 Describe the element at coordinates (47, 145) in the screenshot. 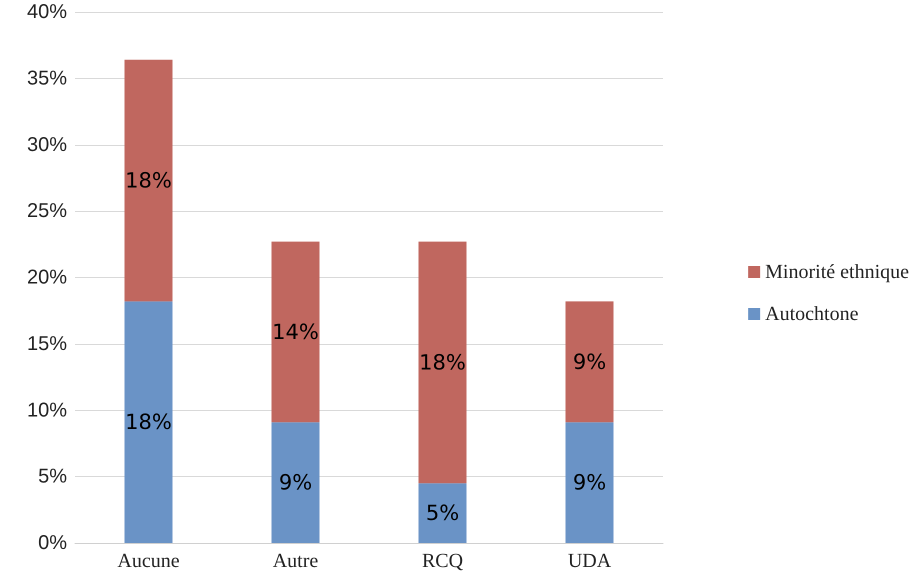

I see `y-tick-label: 30%` at that location.